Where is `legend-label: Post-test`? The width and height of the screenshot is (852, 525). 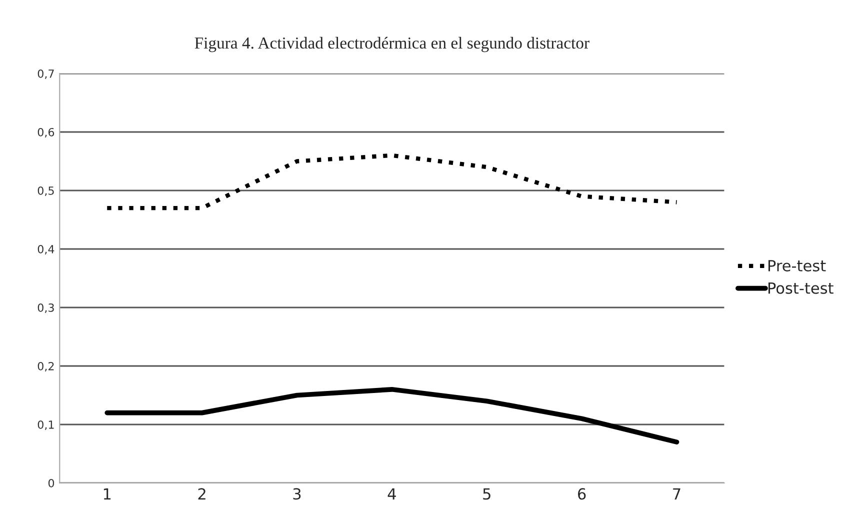
legend-label: Post-test is located at coordinates (801, 288).